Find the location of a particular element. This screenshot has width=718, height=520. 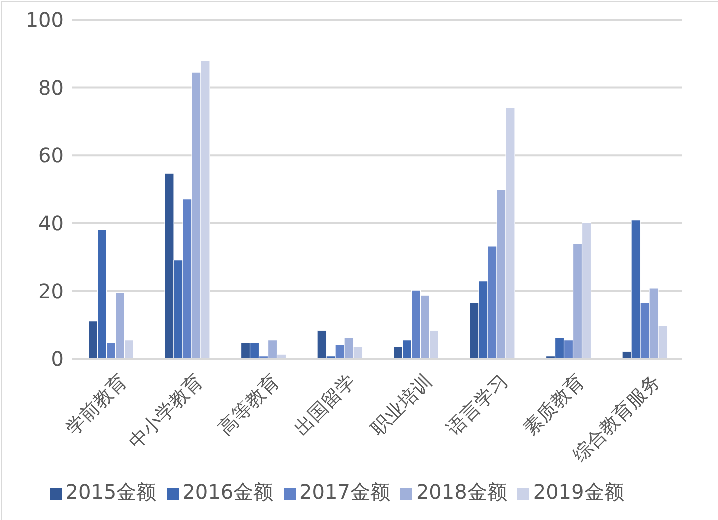

x-tick-label: 职业培训 is located at coordinates (401, 405).